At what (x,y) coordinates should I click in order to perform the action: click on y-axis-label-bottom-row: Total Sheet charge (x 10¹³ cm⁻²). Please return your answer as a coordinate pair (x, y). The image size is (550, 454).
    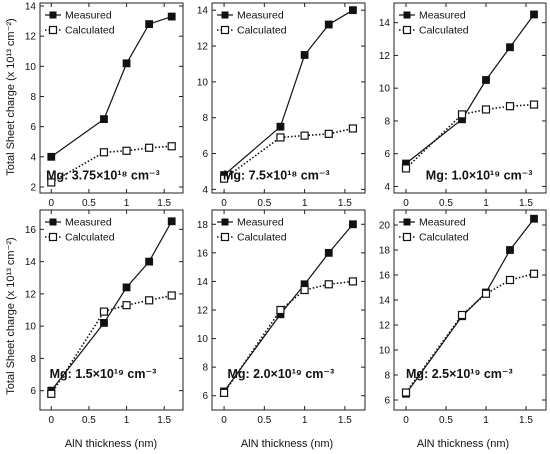
    Looking at the image, I should click on (11, 315).